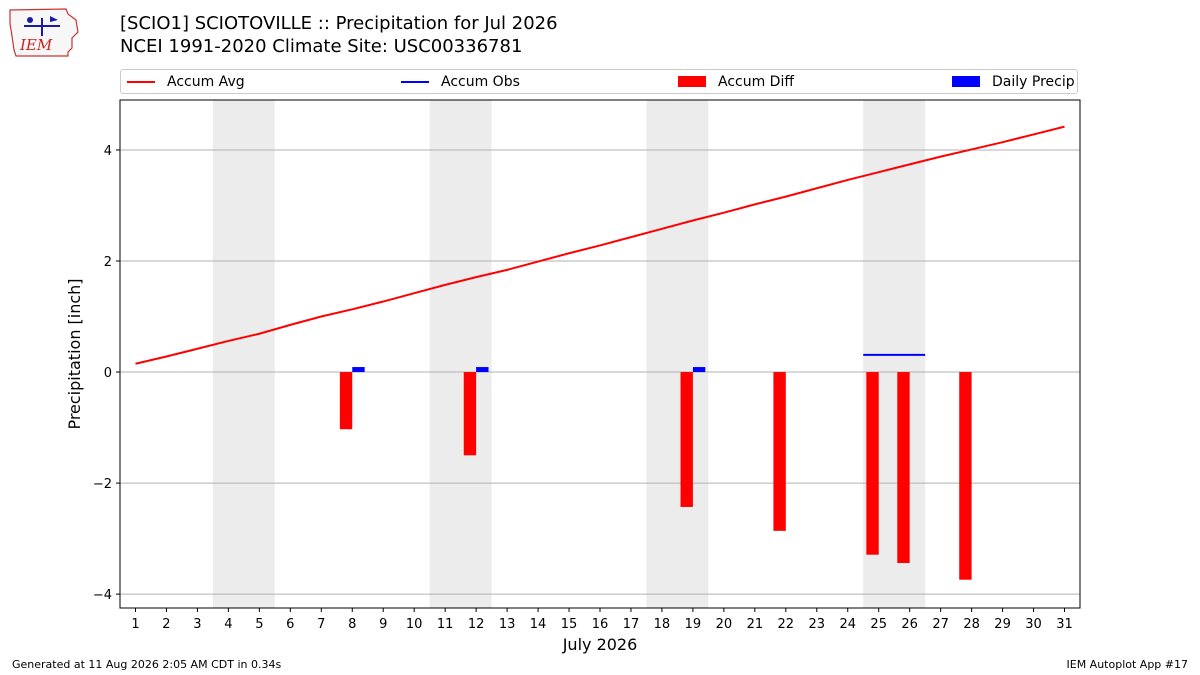  I want to click on x-tick-label: 4, so click(228, 624).